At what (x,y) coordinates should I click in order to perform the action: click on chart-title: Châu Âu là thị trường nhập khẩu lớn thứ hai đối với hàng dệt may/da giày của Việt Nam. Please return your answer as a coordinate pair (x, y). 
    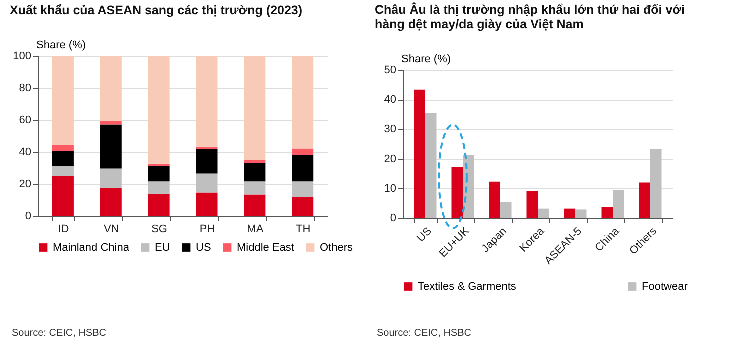
    Looking at the image, I should click on (530, 17).